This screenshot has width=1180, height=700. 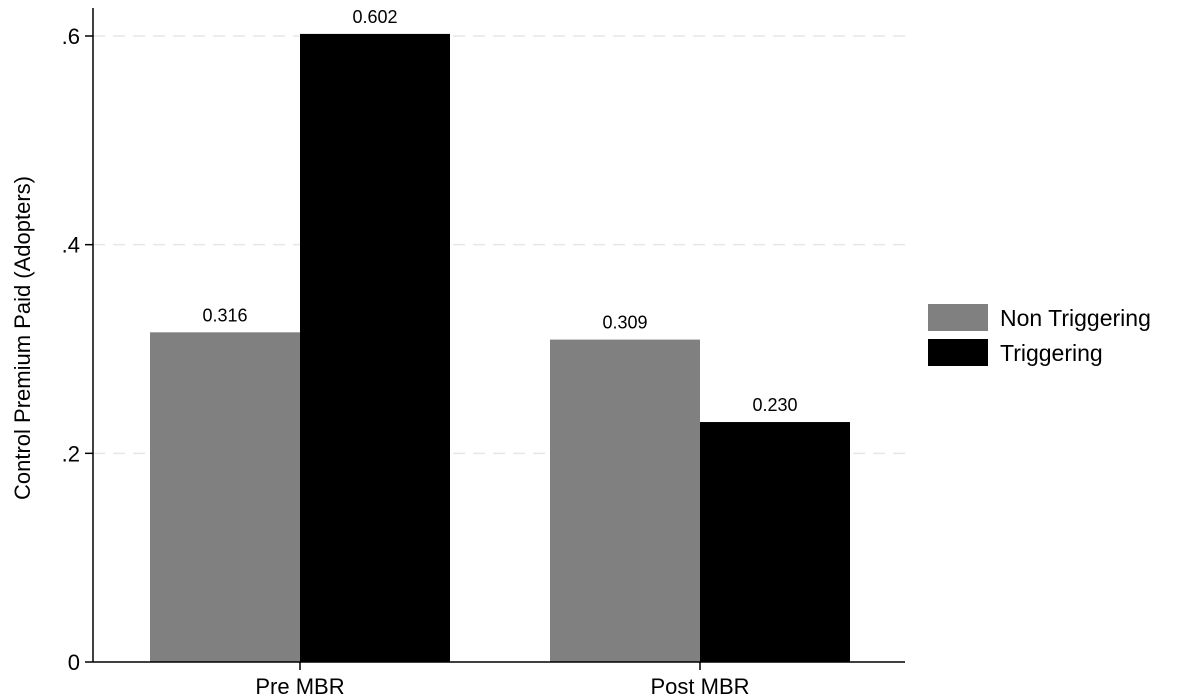 I want to click on y-tick-label: .6, so click(x=71, y=36).